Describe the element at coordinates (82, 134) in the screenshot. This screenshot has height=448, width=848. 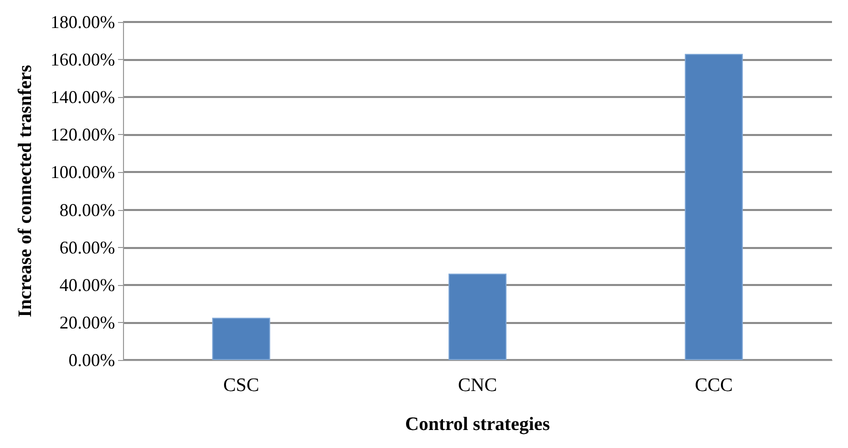
I see `y-tick-label: 120.00%` at that location.